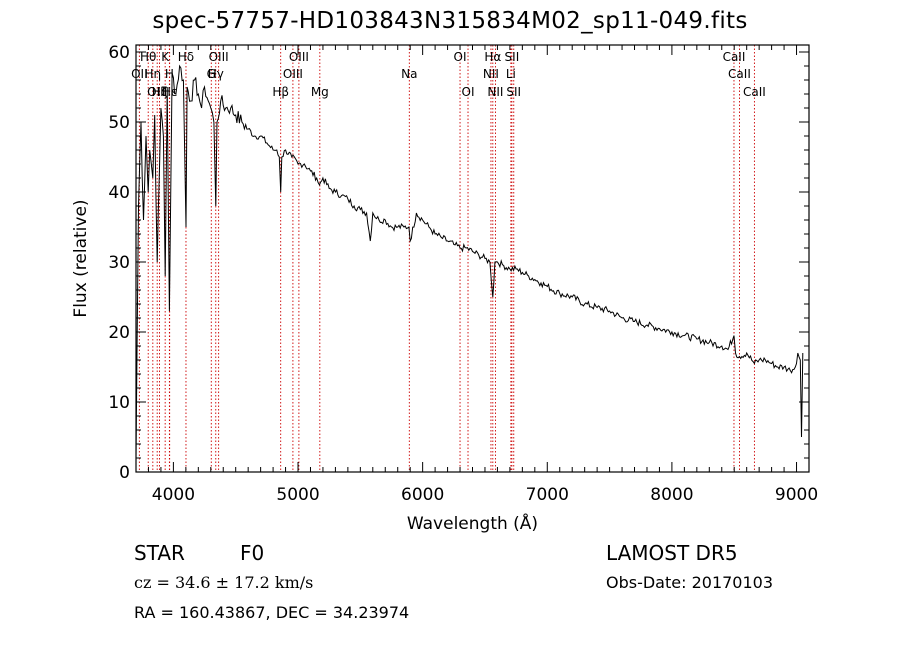  What do you see at coordinates (796, 495) in the screenshot?
I see `x-tick-label: 9000` at bounding box center [796, 495].